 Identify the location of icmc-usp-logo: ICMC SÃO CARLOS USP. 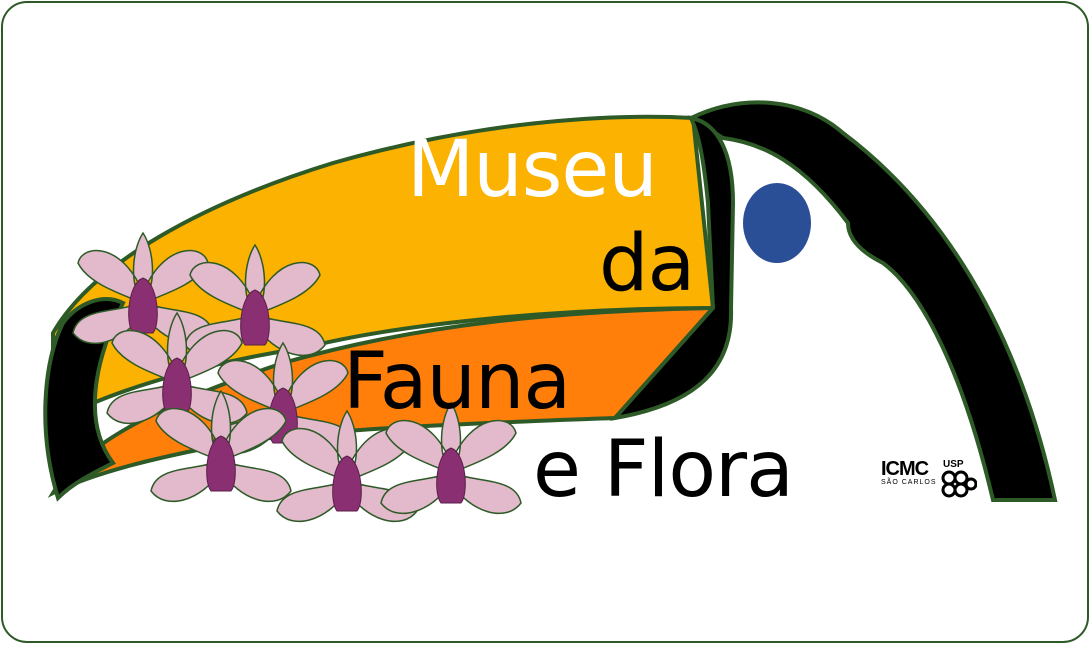
(931, 483).